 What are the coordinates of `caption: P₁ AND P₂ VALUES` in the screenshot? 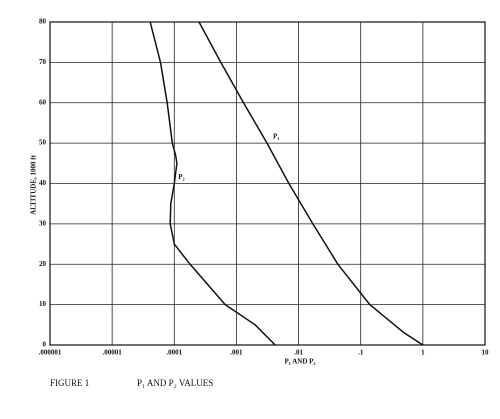 It's located at (175, 383).